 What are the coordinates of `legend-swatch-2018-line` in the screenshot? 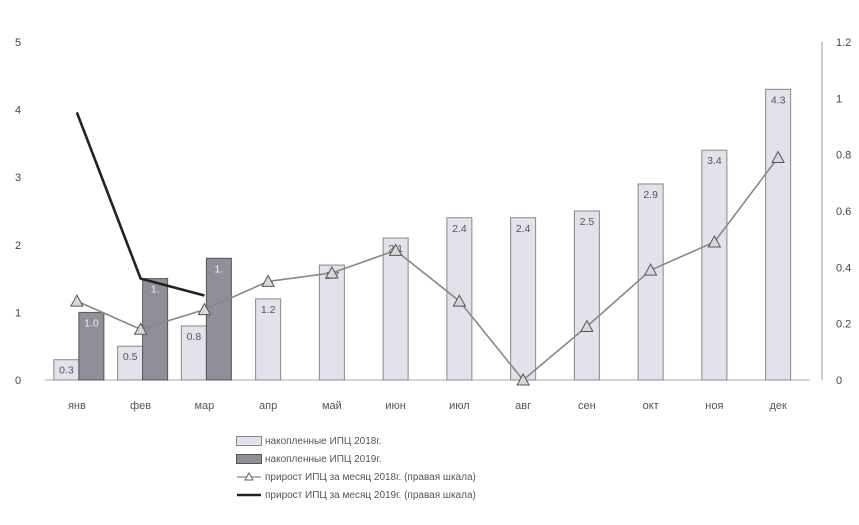 It's located at (249, 476).